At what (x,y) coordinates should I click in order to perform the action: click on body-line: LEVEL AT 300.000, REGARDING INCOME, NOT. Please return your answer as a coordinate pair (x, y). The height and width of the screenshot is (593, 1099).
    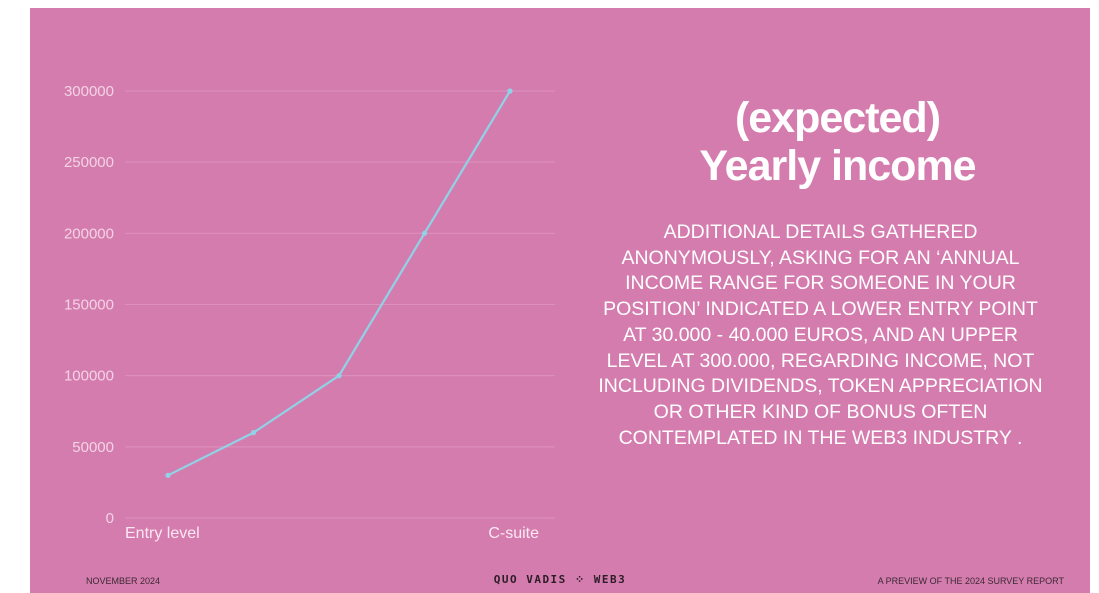
    Looking at the image, I should click on (820, 360).